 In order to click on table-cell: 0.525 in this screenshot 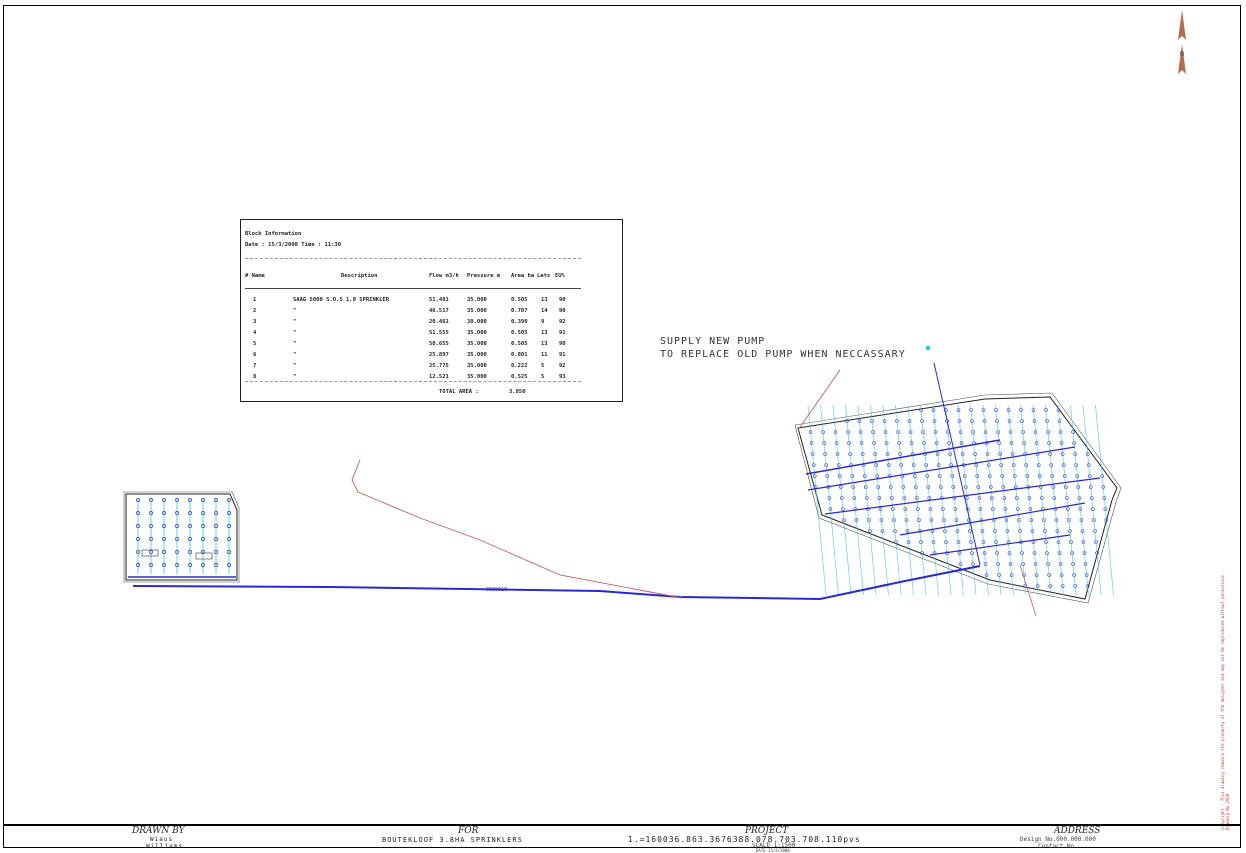, I will do `click(519, 377)`.